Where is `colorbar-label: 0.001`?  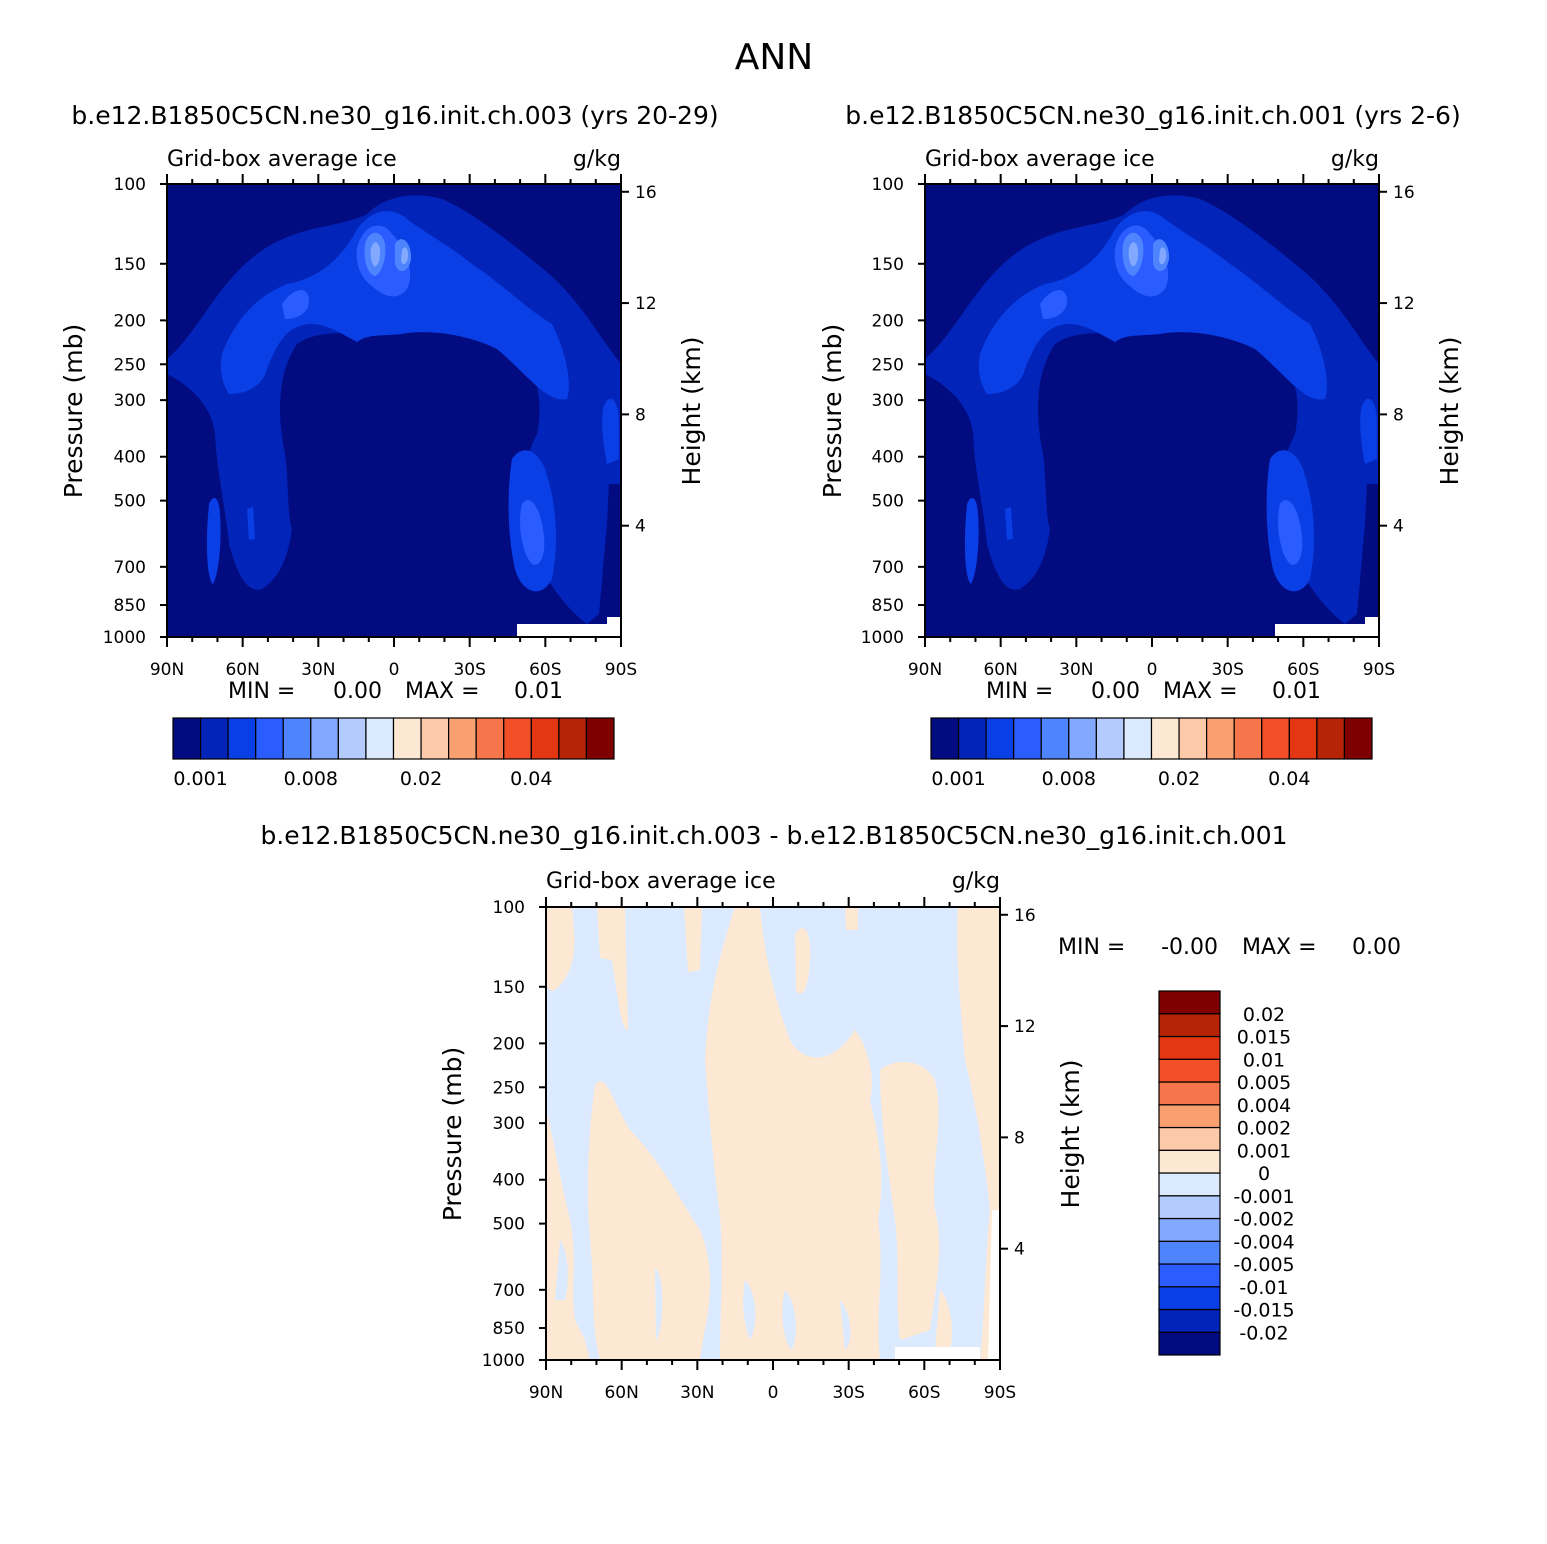
colorbar-label: 0.001 is located at coordinates (1264, 1151).